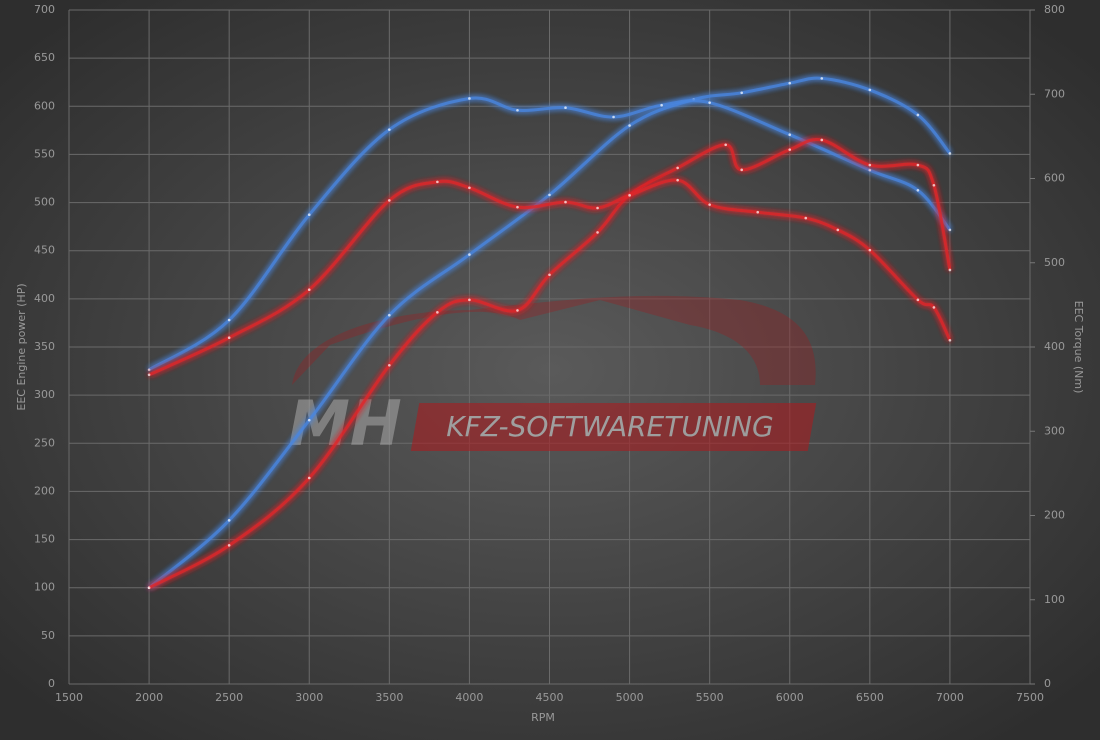  What do you see at coordinates (51, 683) in the screenshot?
I see `y-tick-label: 0` at bounding box center [51, 683].